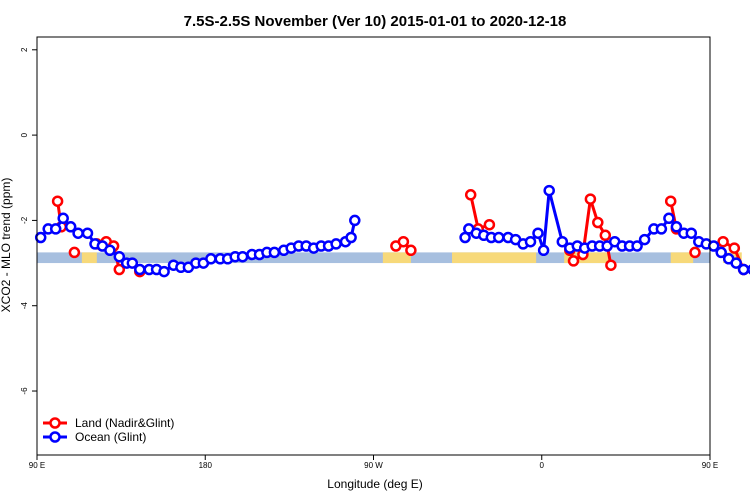 The height and width of the screenshot is (500, 750). Describe the element at coordinates (542, 465) in the screenshot. I see `x-tick-label: 0` at that location.